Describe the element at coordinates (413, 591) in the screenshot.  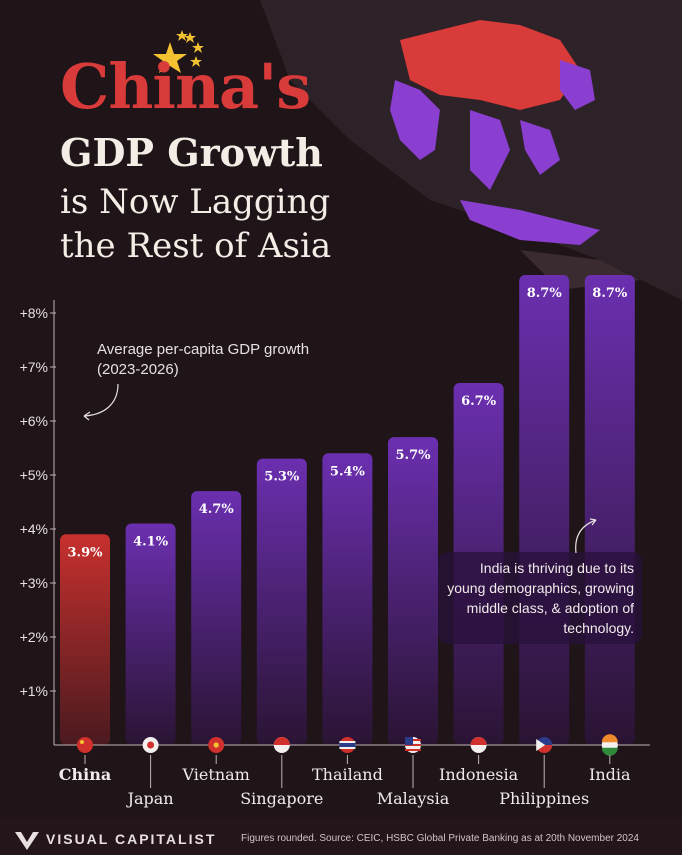
I see `bar-malaysia` at that location.